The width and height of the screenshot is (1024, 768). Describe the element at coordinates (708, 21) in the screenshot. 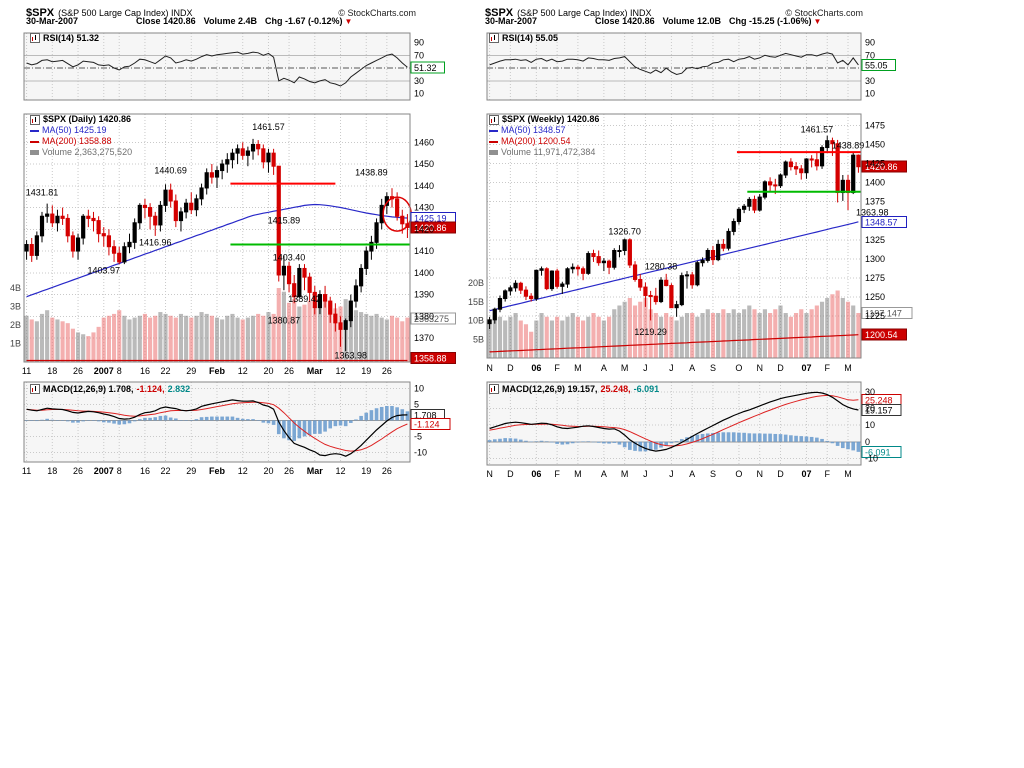

I see `volume-value: 12.0B` at that location.